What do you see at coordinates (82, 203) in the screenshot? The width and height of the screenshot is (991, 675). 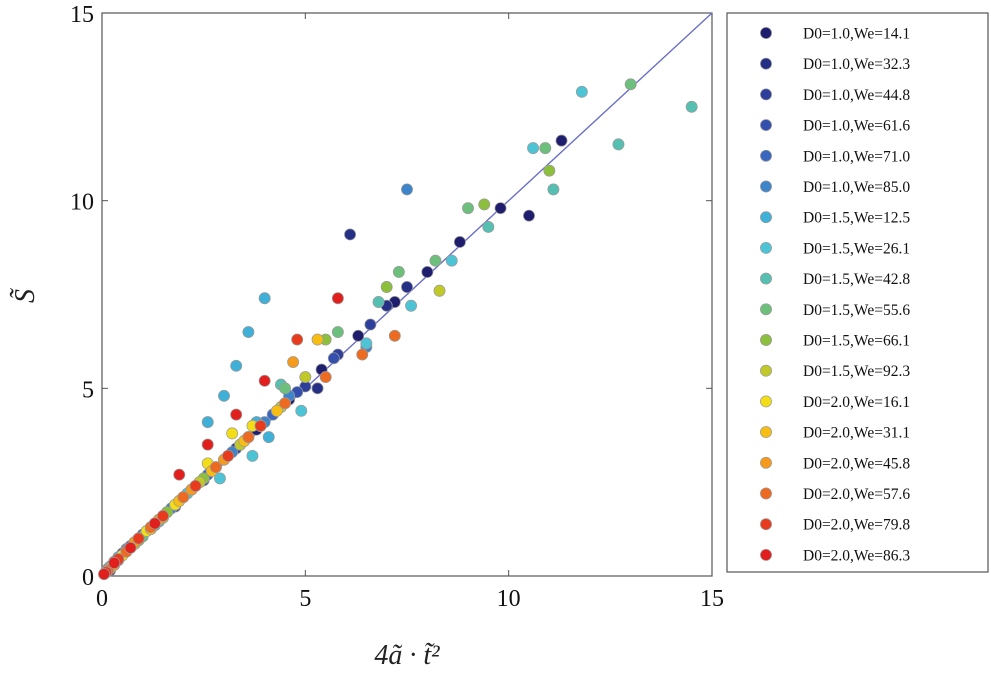 I see `y-tick-label: 10` at bounding box center [82, 203].